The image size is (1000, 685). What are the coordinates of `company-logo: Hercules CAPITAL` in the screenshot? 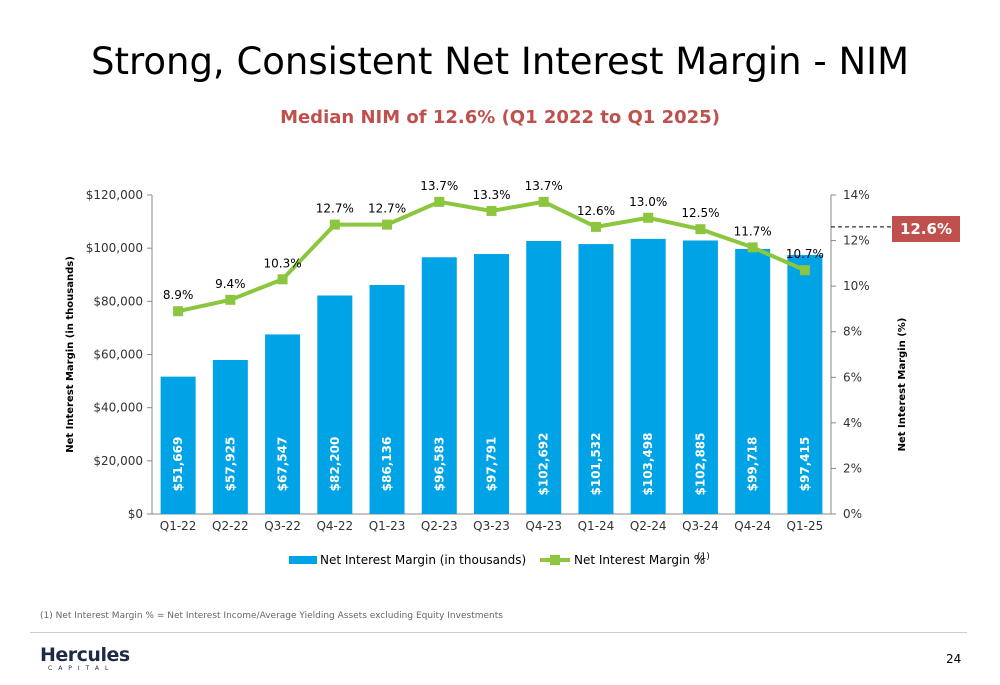 It's located at (85, 660).